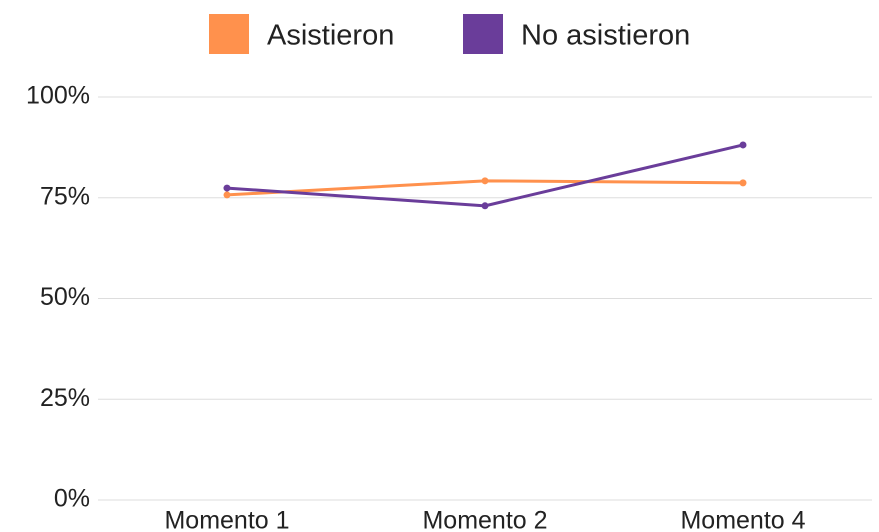 Image resolution: width=879 pixels, height=532 pixels. What do you see at coordinates (485, 175) in the screenshot?
I see `series-line` at bounding box center [485, 175].